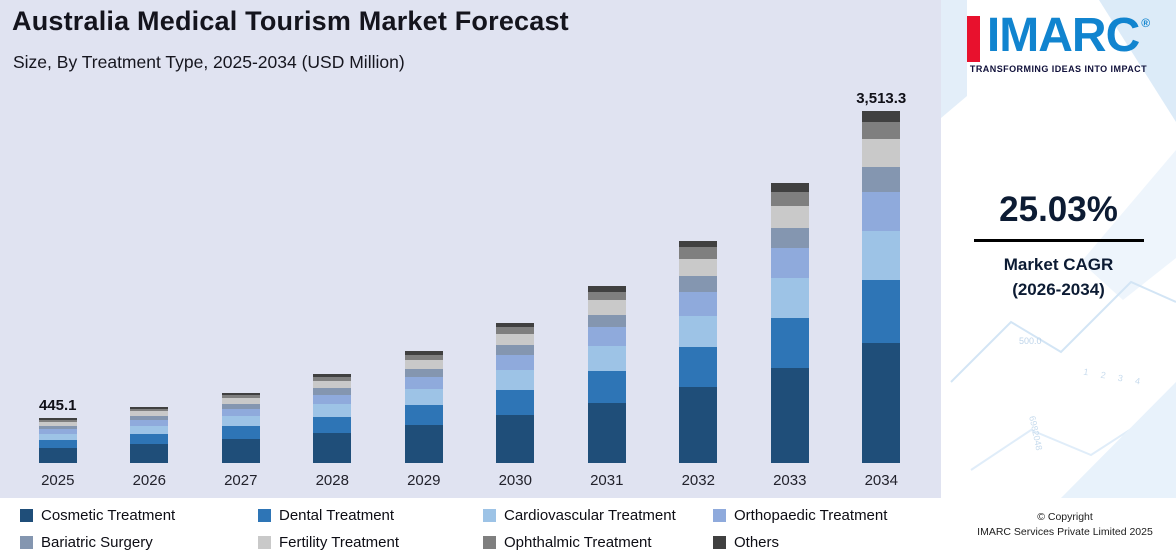  I want to click on bar-stack-2032, so click(698, 351).